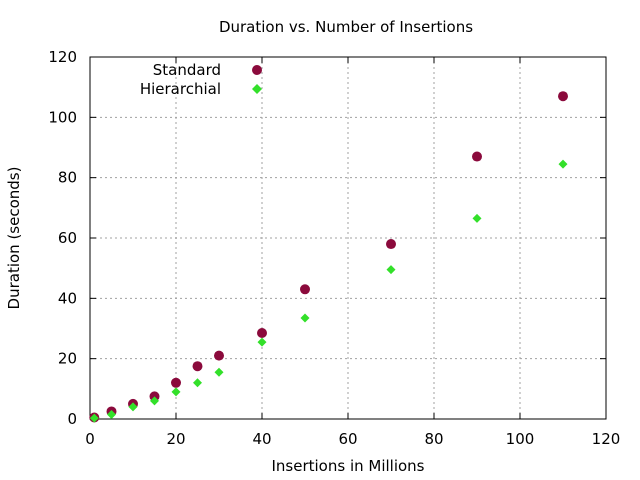  Describe the element at coordinates (347, 439) in the screenshot. I see `x-tick-label: 60` at that location.